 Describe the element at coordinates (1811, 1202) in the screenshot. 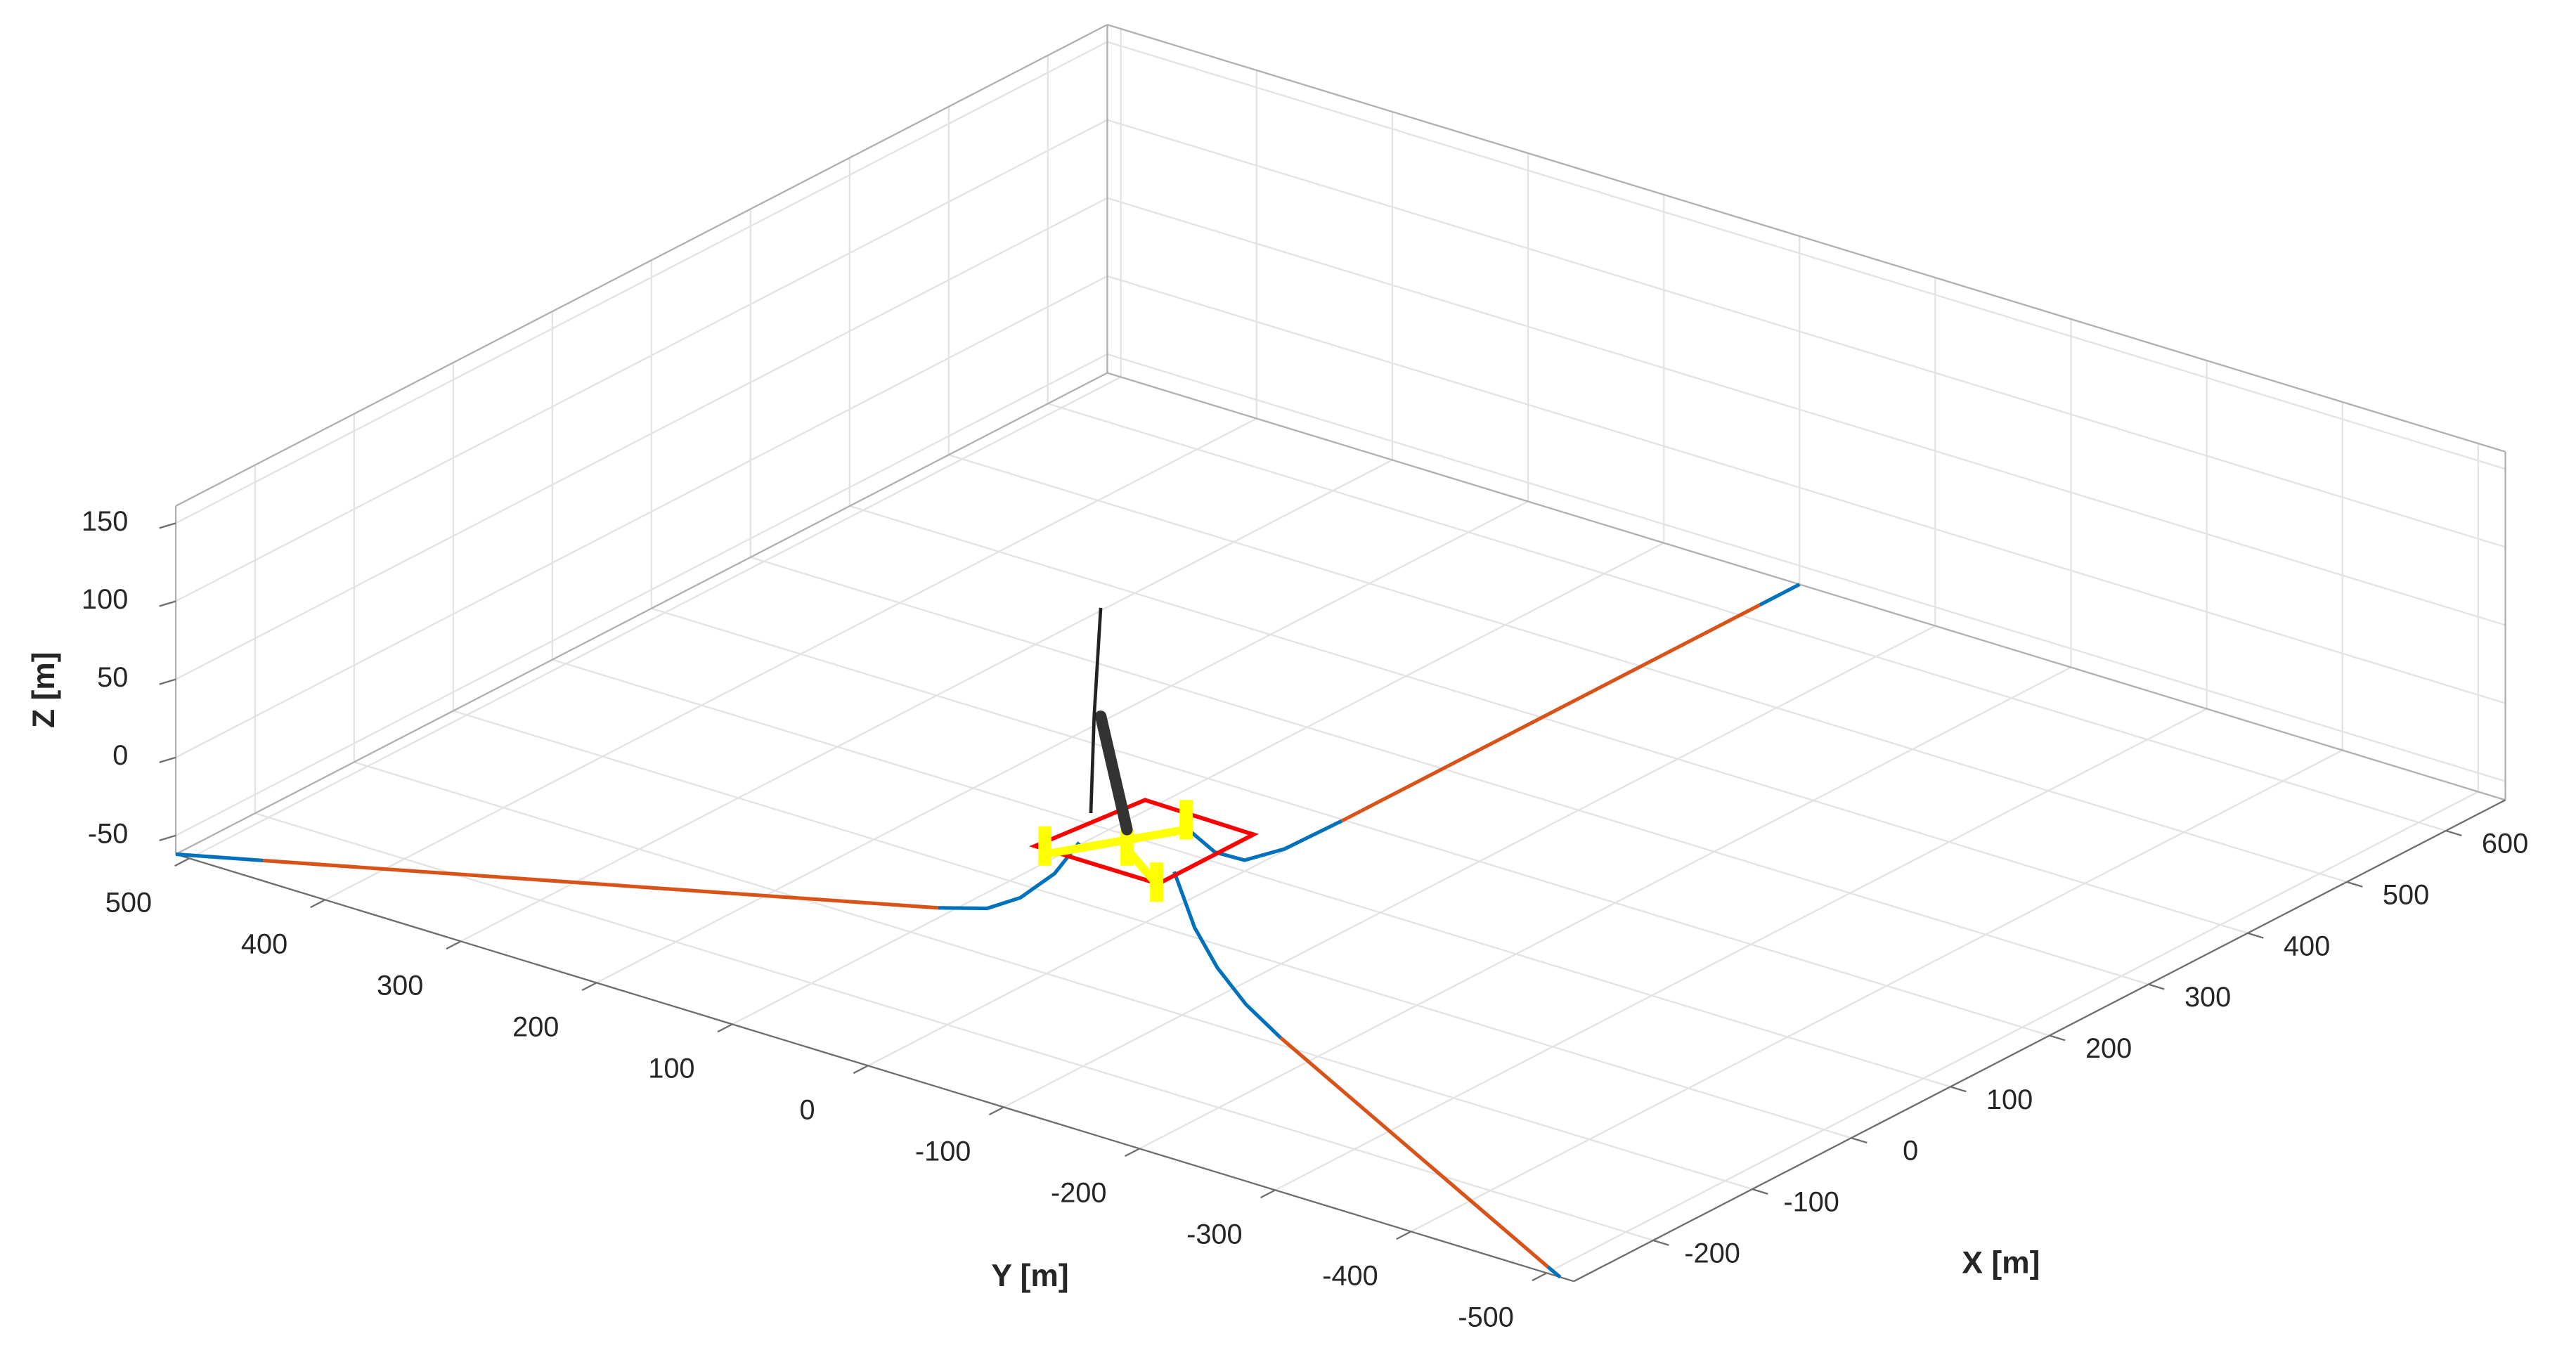

I see `x-tick-label: -100` at that location.